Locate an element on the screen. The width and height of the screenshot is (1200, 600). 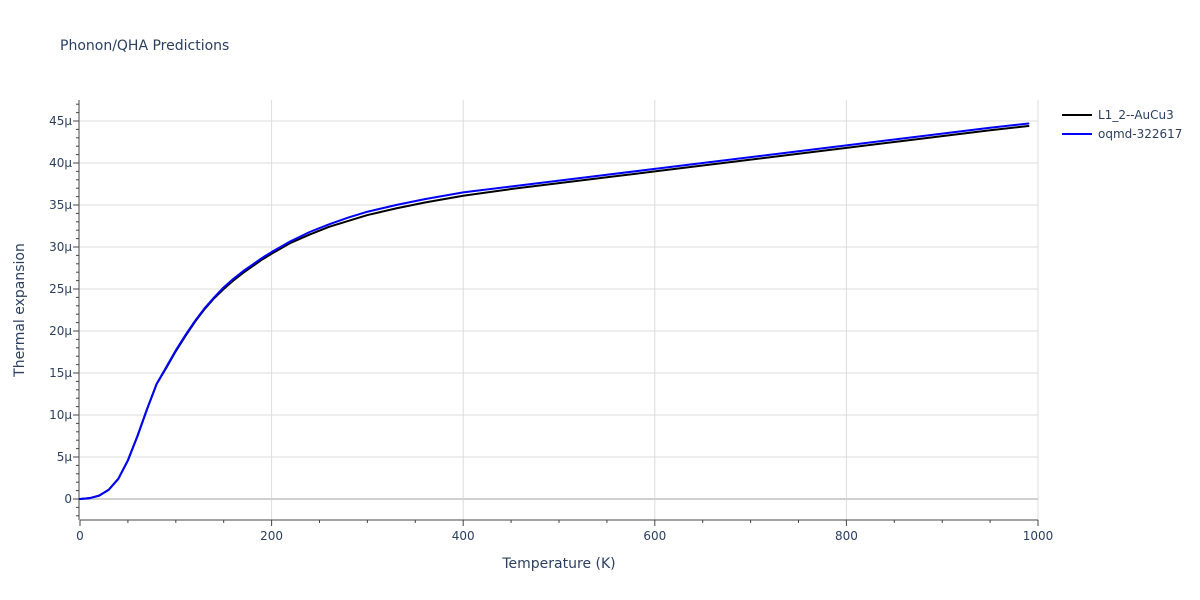
y-tick-label: 35μ is located at coordinates (60, 205).